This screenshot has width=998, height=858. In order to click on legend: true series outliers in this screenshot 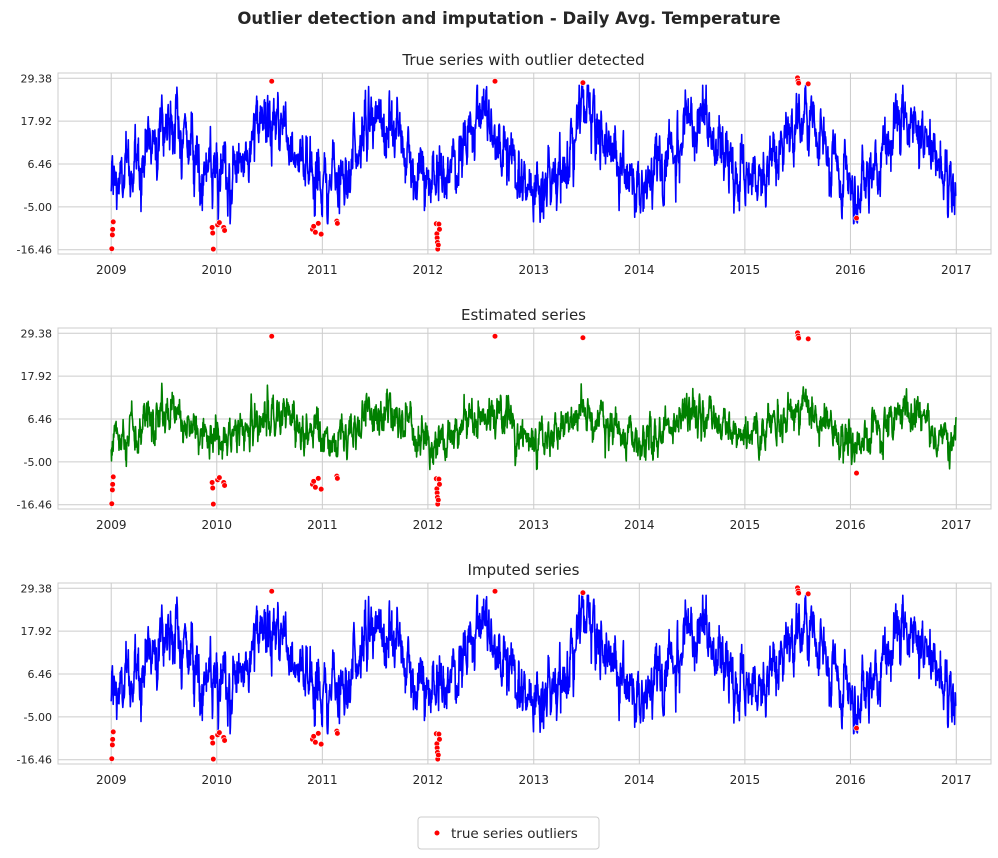, I will do `click(508, 833)`.